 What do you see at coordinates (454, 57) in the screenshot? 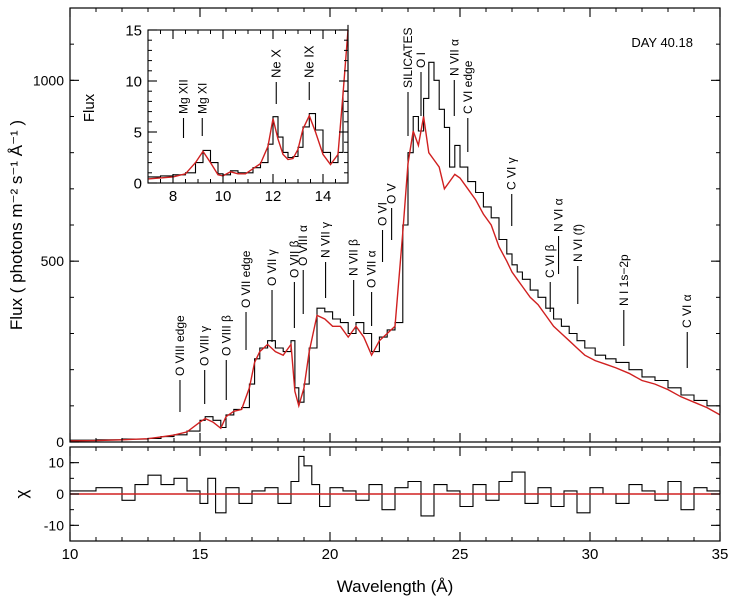
I see `main-line-label: N VII α` at bounding box center [454, 57].